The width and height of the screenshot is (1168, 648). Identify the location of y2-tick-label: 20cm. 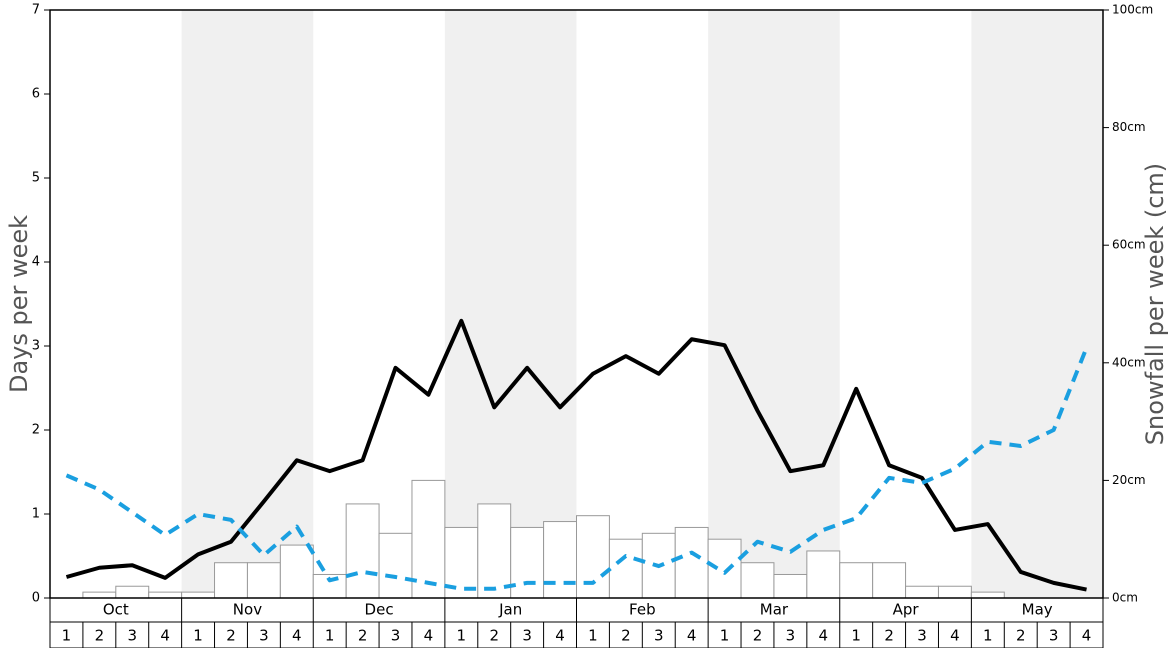
(1129, 480).